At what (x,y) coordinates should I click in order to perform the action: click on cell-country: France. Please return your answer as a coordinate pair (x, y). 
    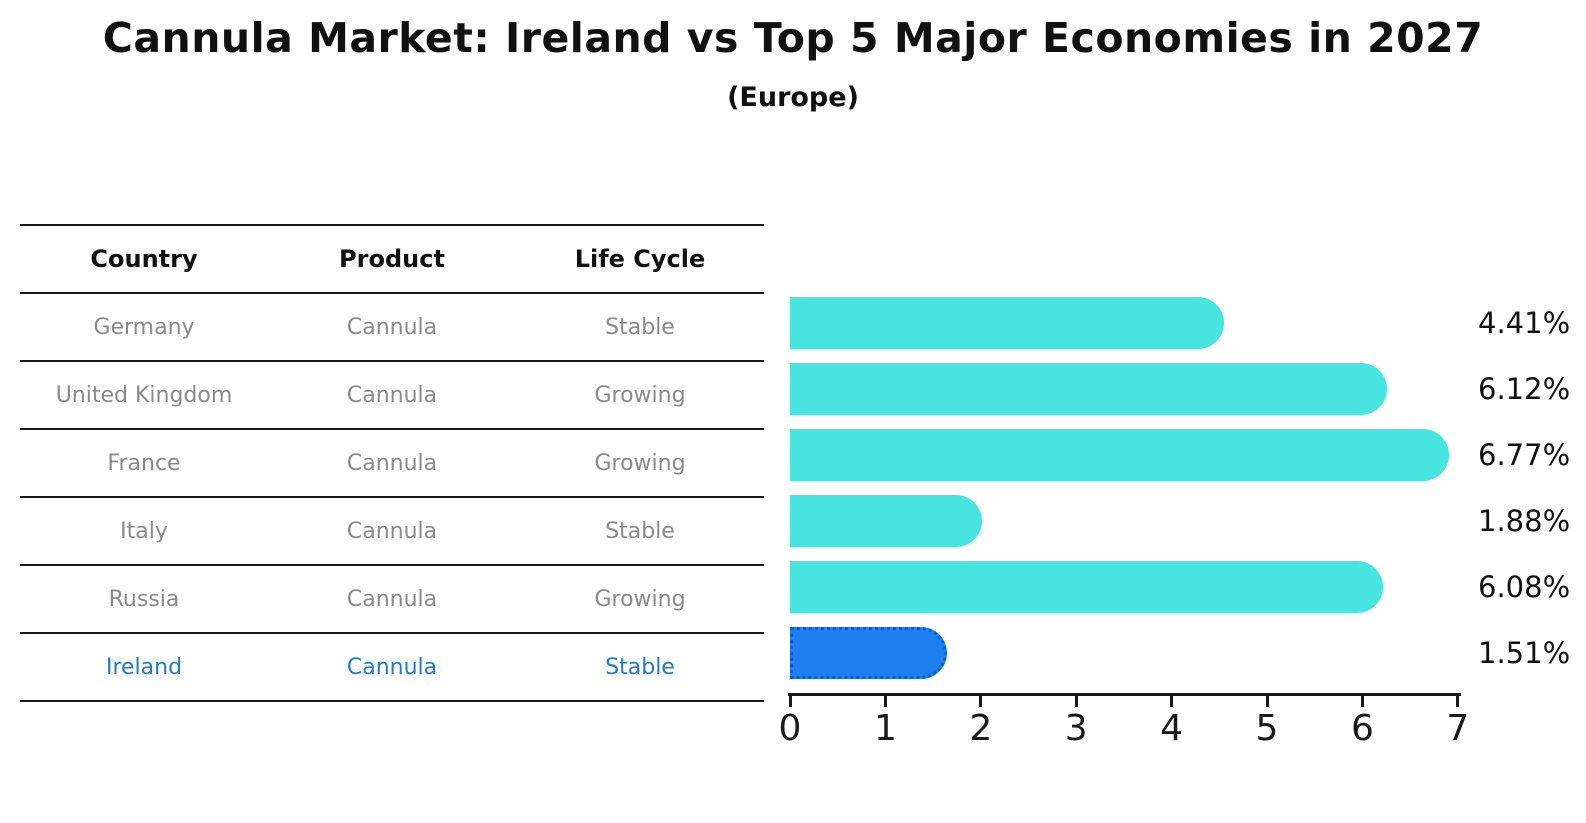
    Looking at the image, I should click on (144, 463).